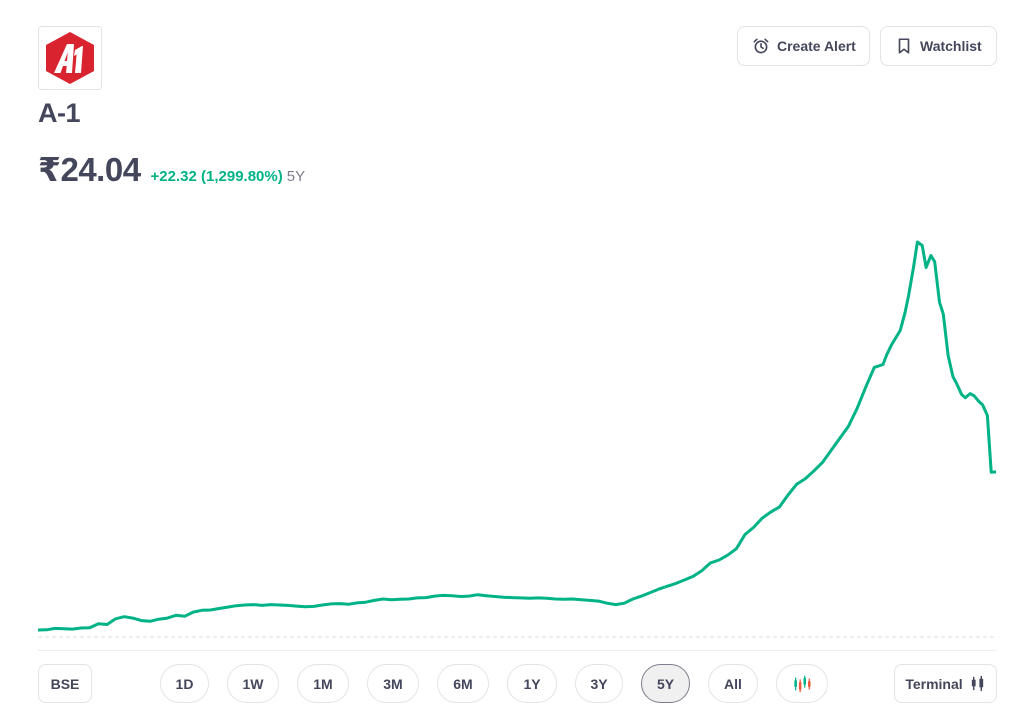  I want to click on range-all-button: All, so click(733, 683).